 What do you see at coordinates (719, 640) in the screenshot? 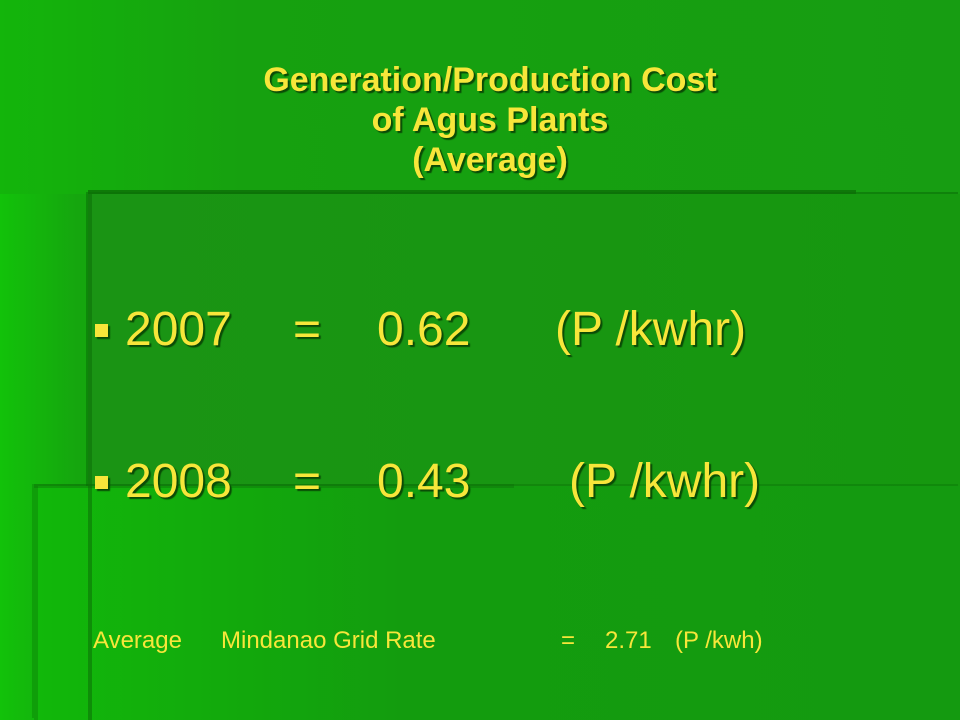
I see `footer-unit: (P /kwh)` at bounding box center [719, 640].